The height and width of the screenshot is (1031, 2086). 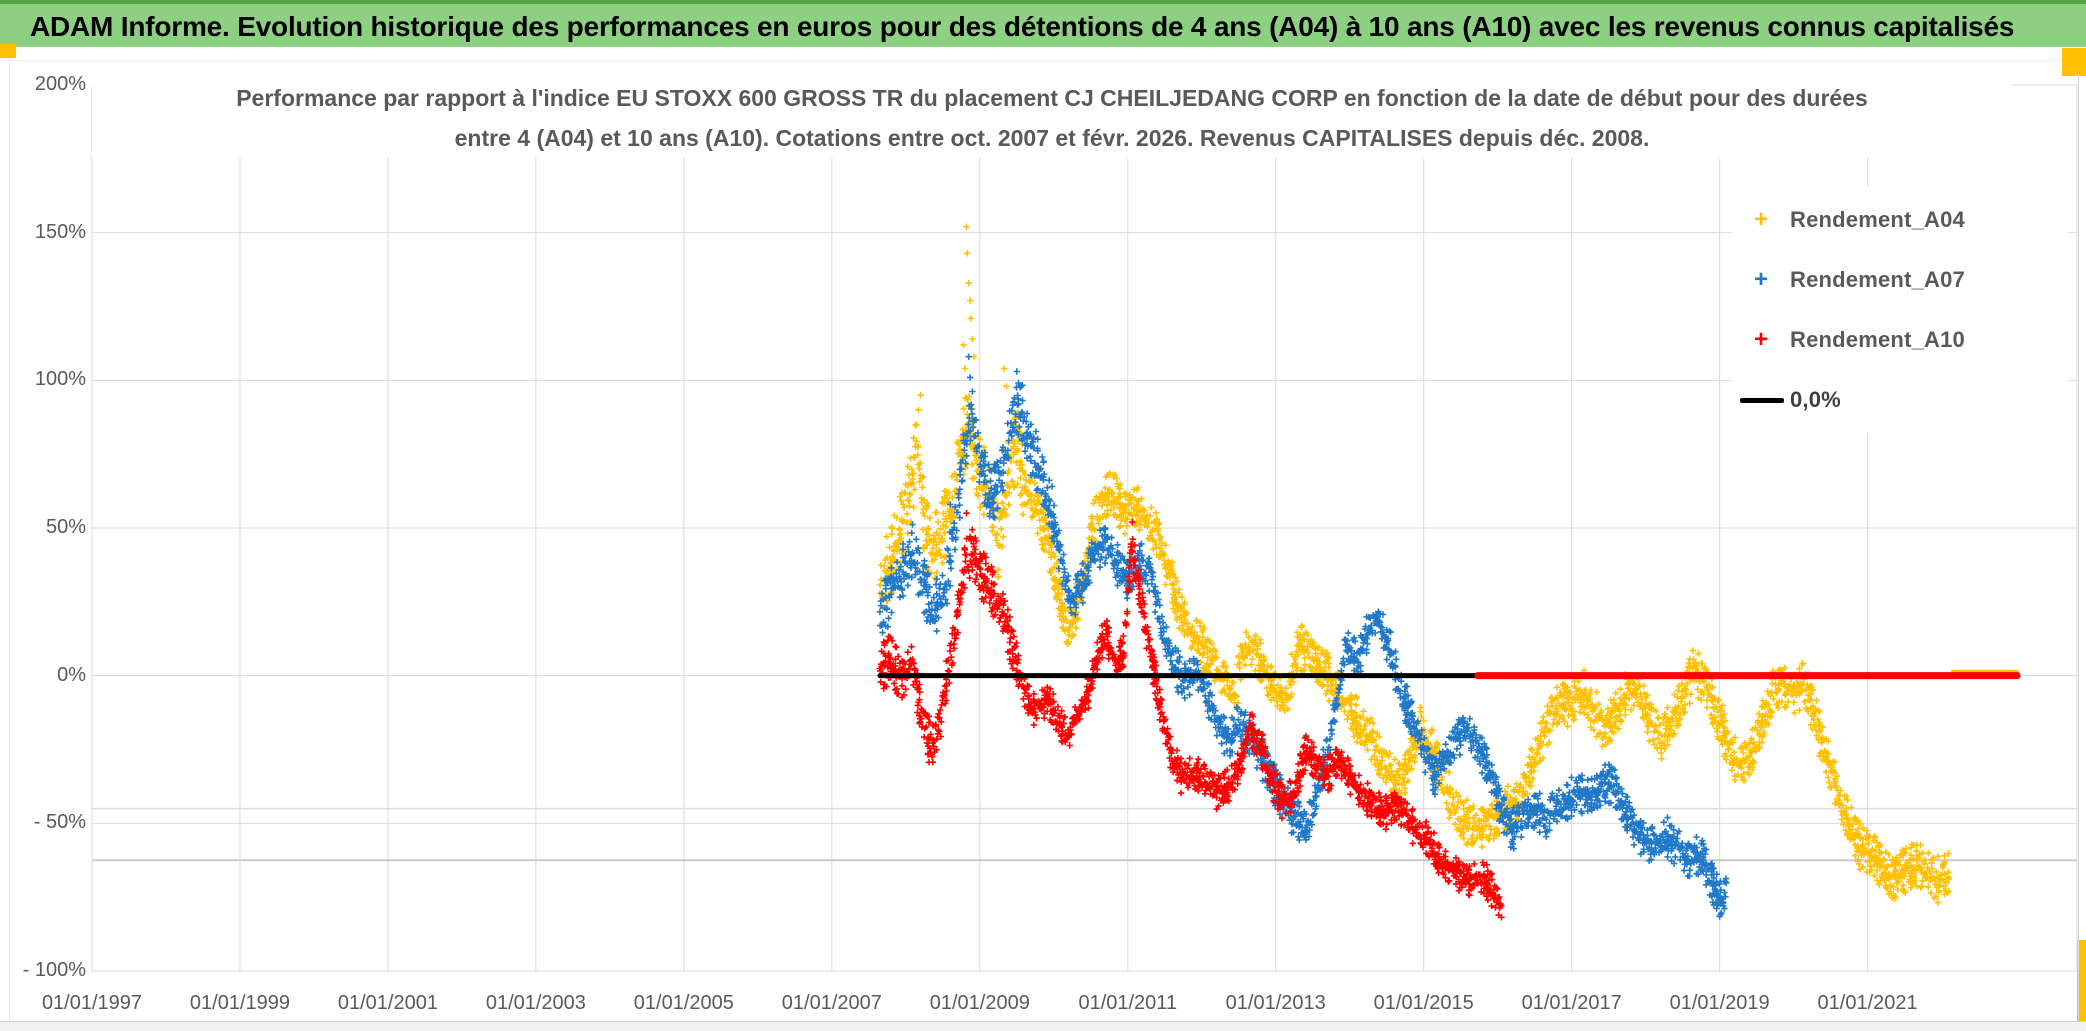 I want to click on y-tick-label: 50%, so click(x=65, y=527).